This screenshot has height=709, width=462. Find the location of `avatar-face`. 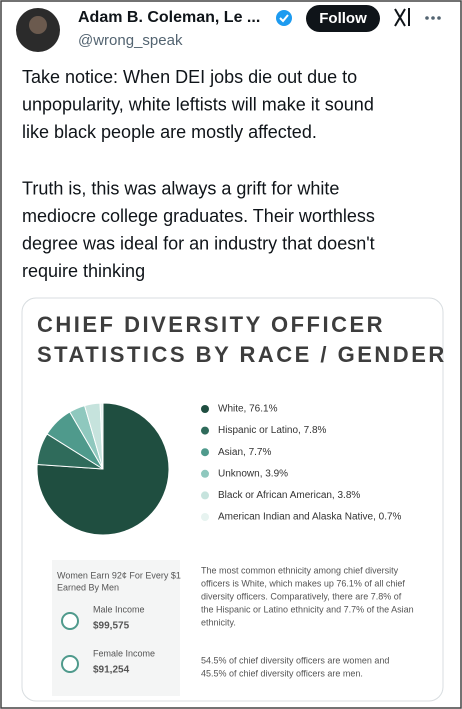

avatar-face is located at coordinates (38, 25).